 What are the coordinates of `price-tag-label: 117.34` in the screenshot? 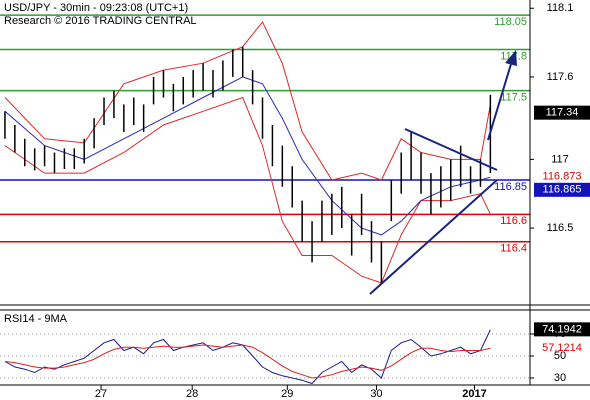 It's located at (562, 113).